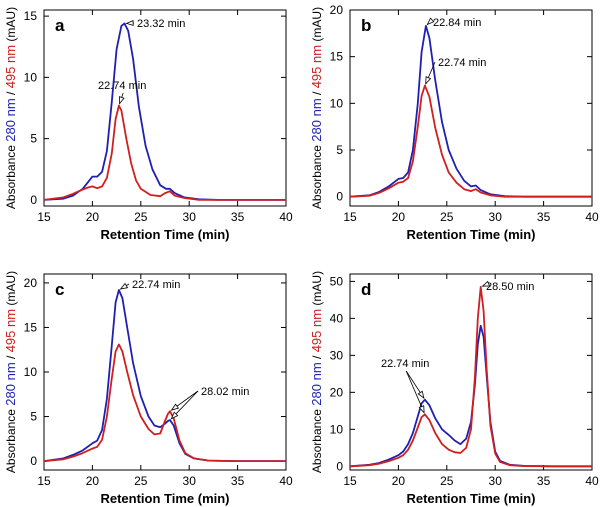 The height and width of the screenshot is (507, 600). Describe the element at coordinates (457, 23) in the screenshot. I see `peak-annotation-label: 22.84 min` at that location.